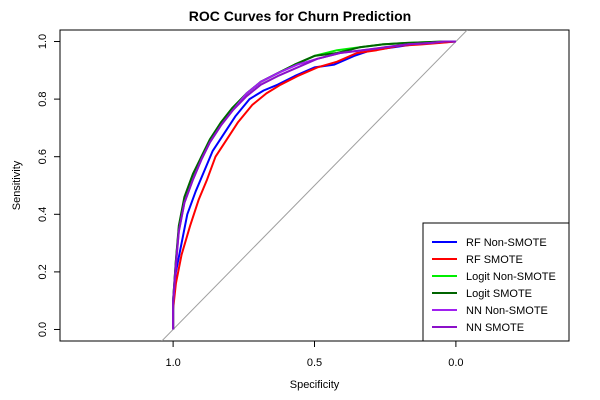 This screenshot has height=400, width=600. Describe the element at coordinates (314, 363) in the screenshot. I see `x-tick-label: 0.5` at that location.